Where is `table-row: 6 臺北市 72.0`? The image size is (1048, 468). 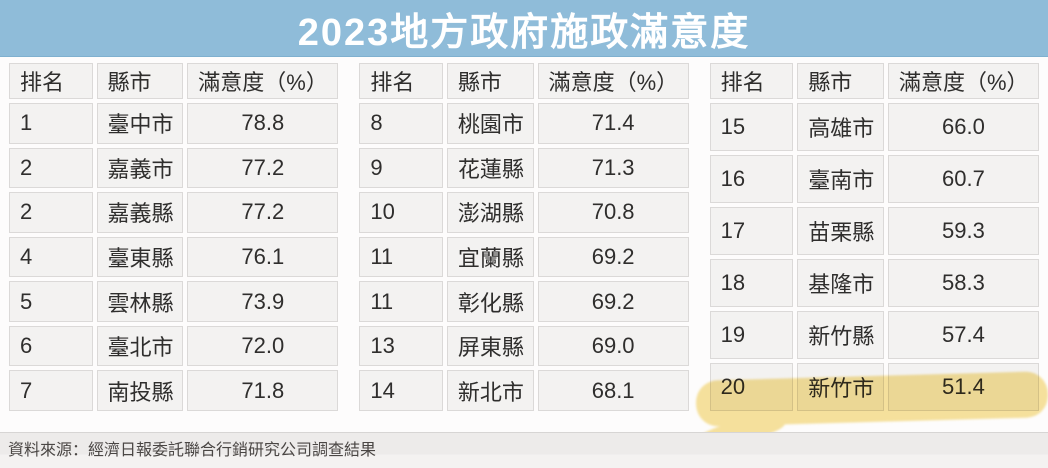
table-row: 6 臺北市 72.0 is located at coordinates (174, 346).